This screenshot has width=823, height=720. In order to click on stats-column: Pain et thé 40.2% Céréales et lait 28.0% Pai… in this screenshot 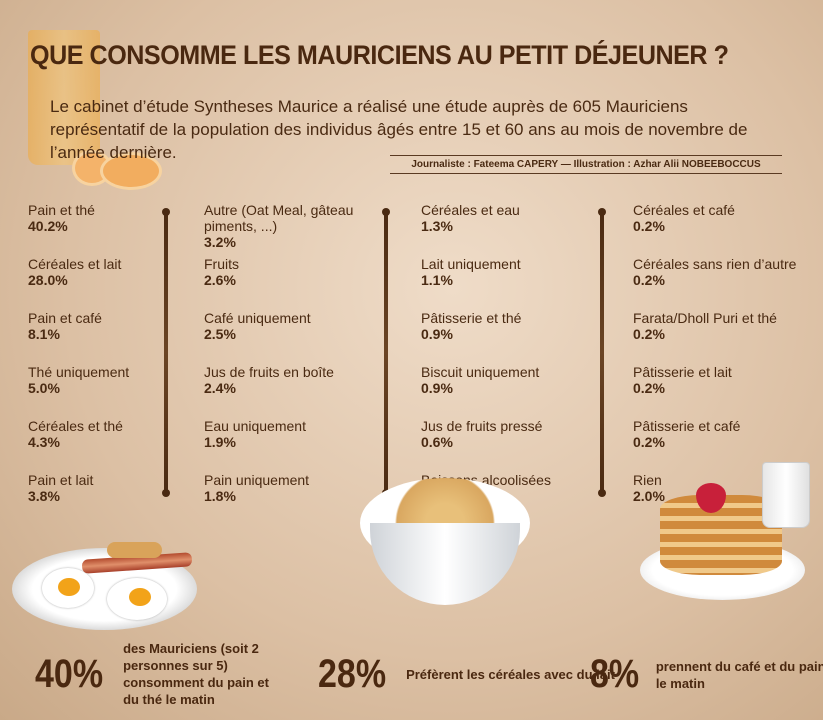, I will do `click(108, 364)`.